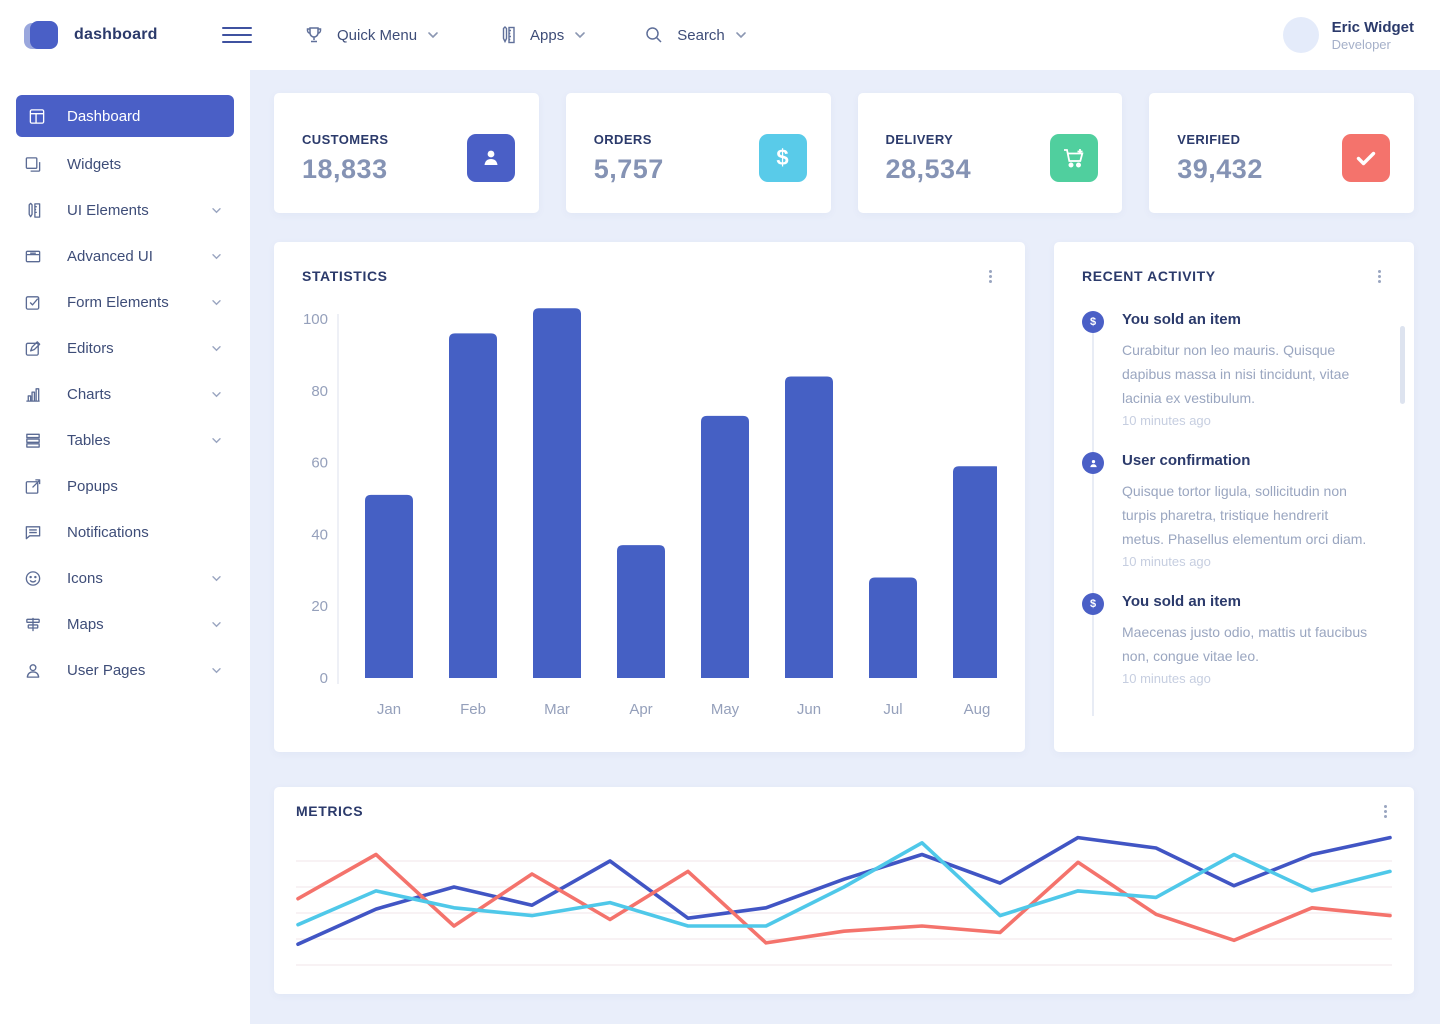 Image resolution: width=1440 pixels, height=1024 pixels. Describe the element at coordinates (1361, 44) in the screenshot. I see `user-role: Developer` at that location.